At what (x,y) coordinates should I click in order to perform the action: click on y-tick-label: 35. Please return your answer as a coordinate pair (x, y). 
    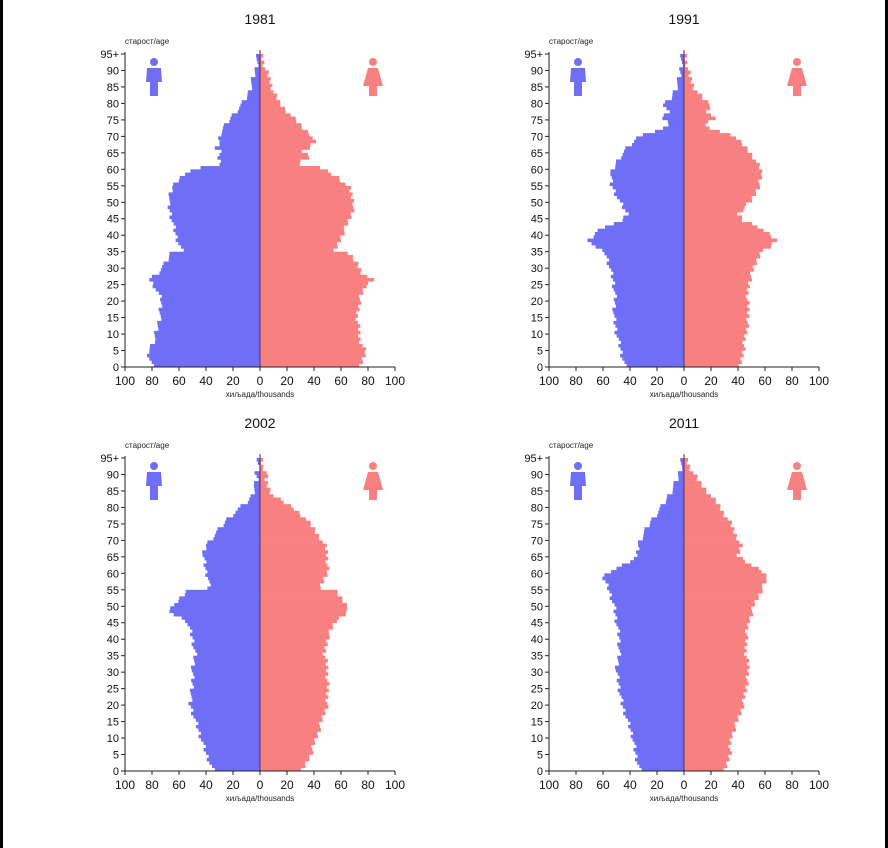
    Looking at the image, I should click on (537, 657).